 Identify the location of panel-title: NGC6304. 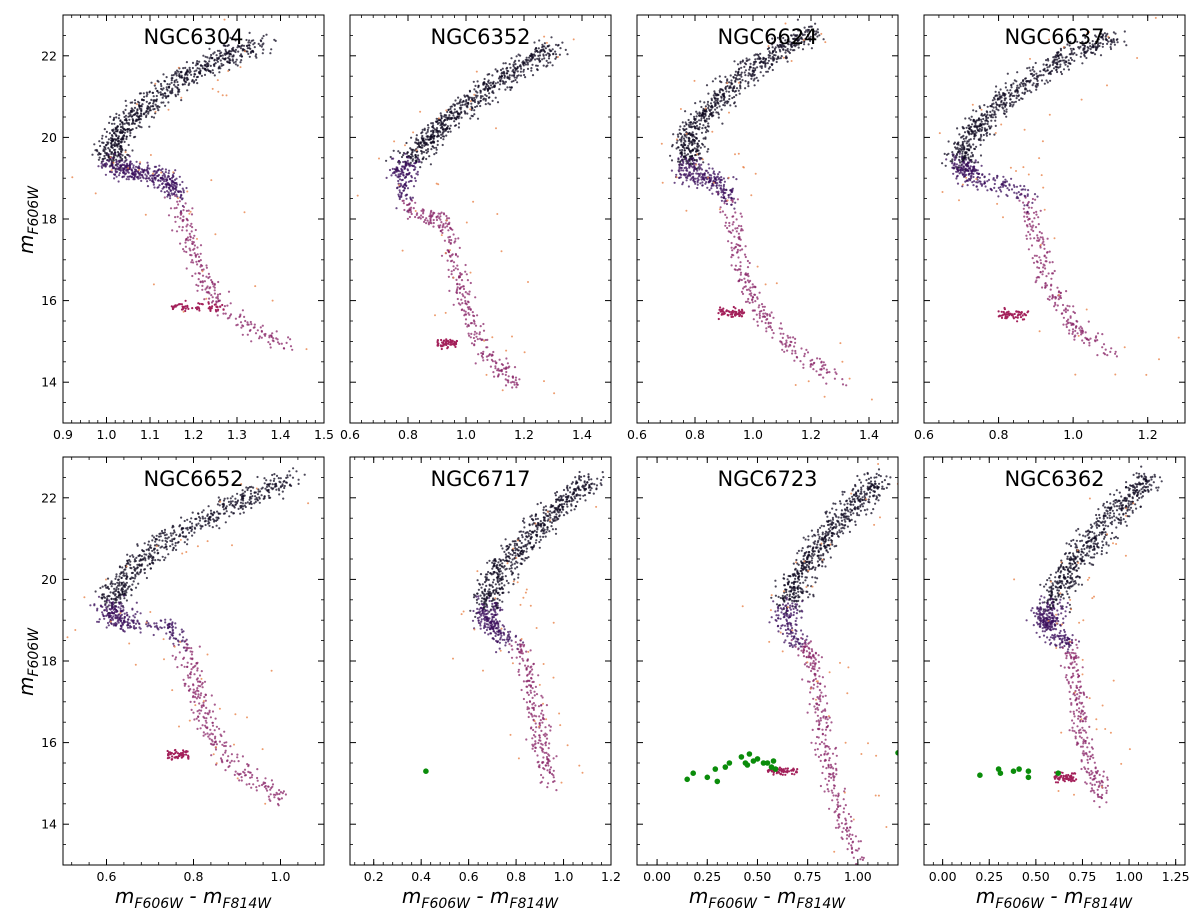
(193, 37).